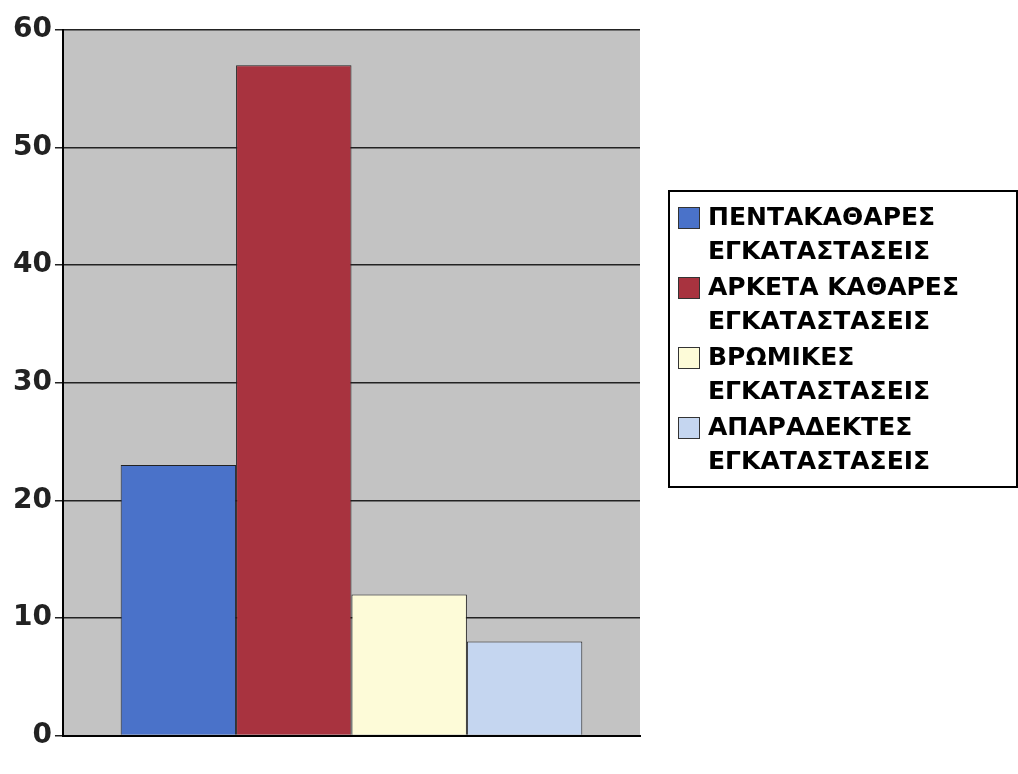  What do you see at coordinates (32, 145) in the screenshot?
I see `y-tick-label: 50` at bounding box center [32, 145].